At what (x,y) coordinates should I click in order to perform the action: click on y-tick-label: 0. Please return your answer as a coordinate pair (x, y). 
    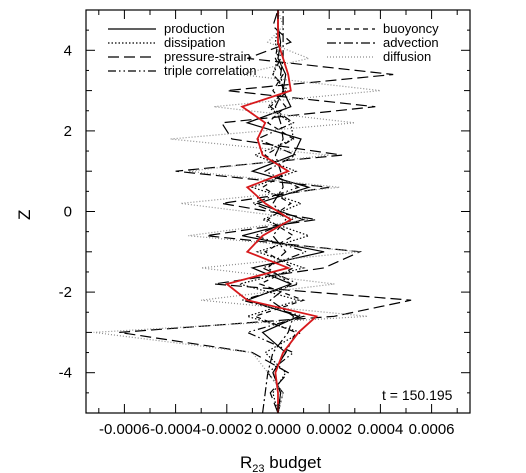
    Looking at the image, I should click on (68, 212).